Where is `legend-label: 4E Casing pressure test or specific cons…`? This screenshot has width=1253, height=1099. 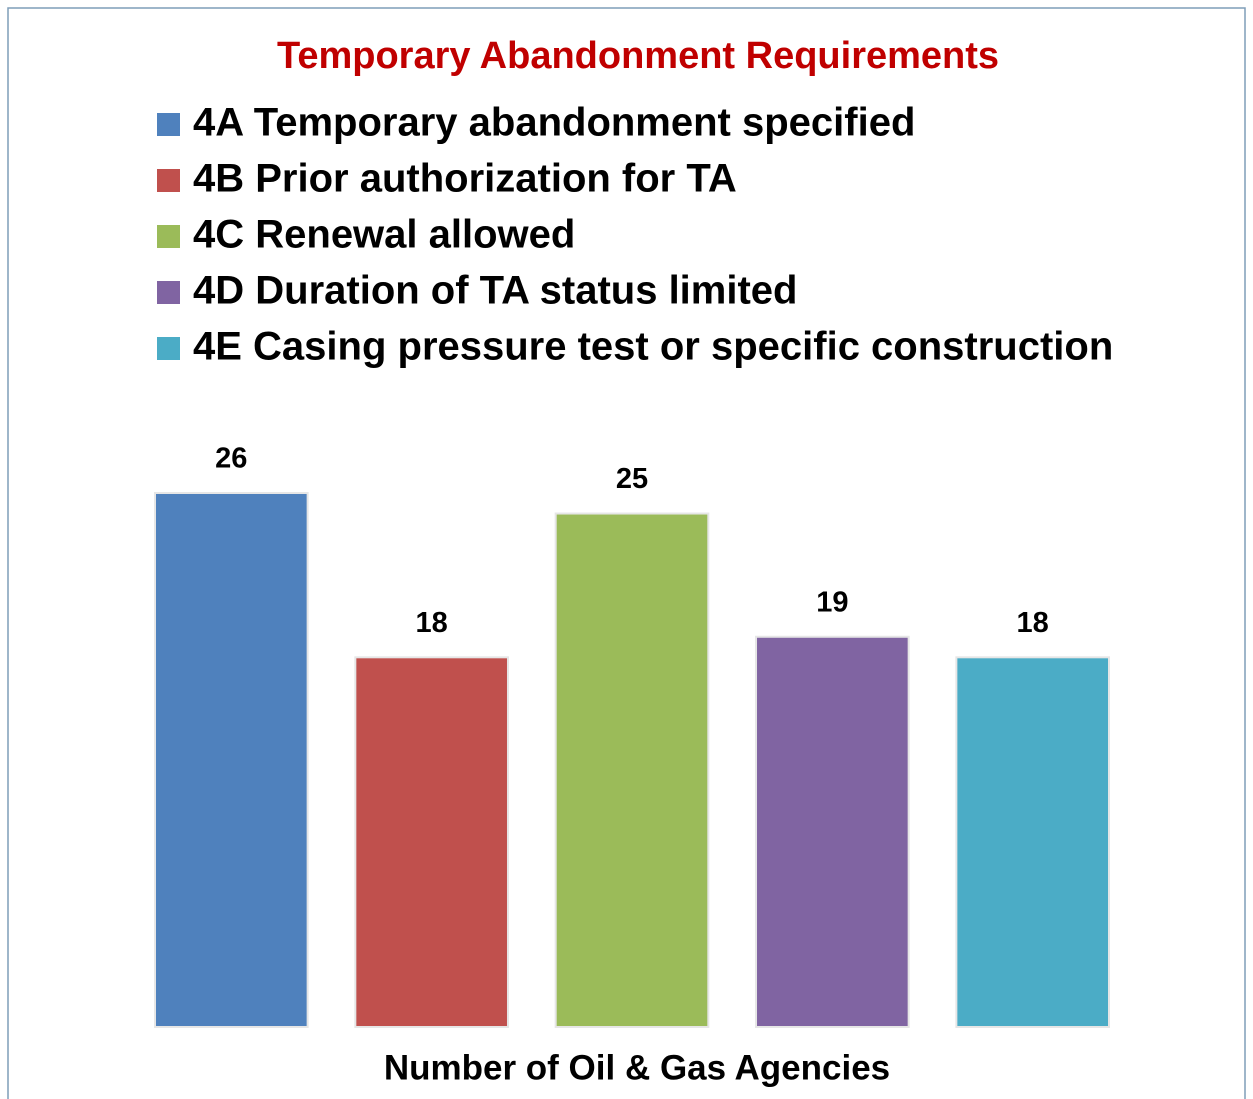
legend-label: 4E Casing pressure test or specific cons… is located at coordinates (653, 347).